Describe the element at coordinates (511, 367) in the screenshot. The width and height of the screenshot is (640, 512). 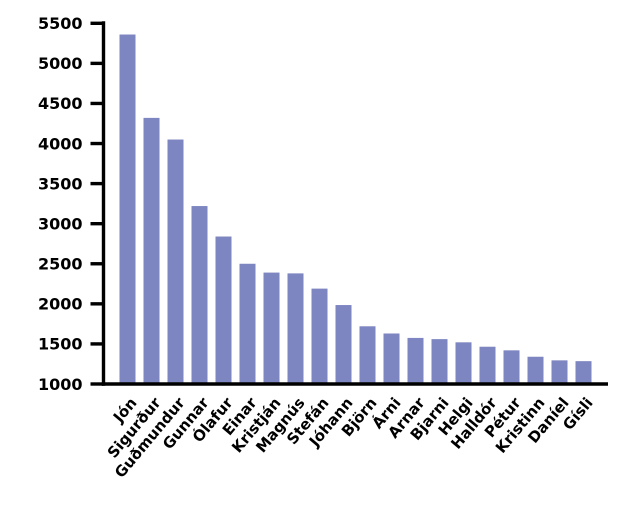
I see `bar-Pétur` at that location.